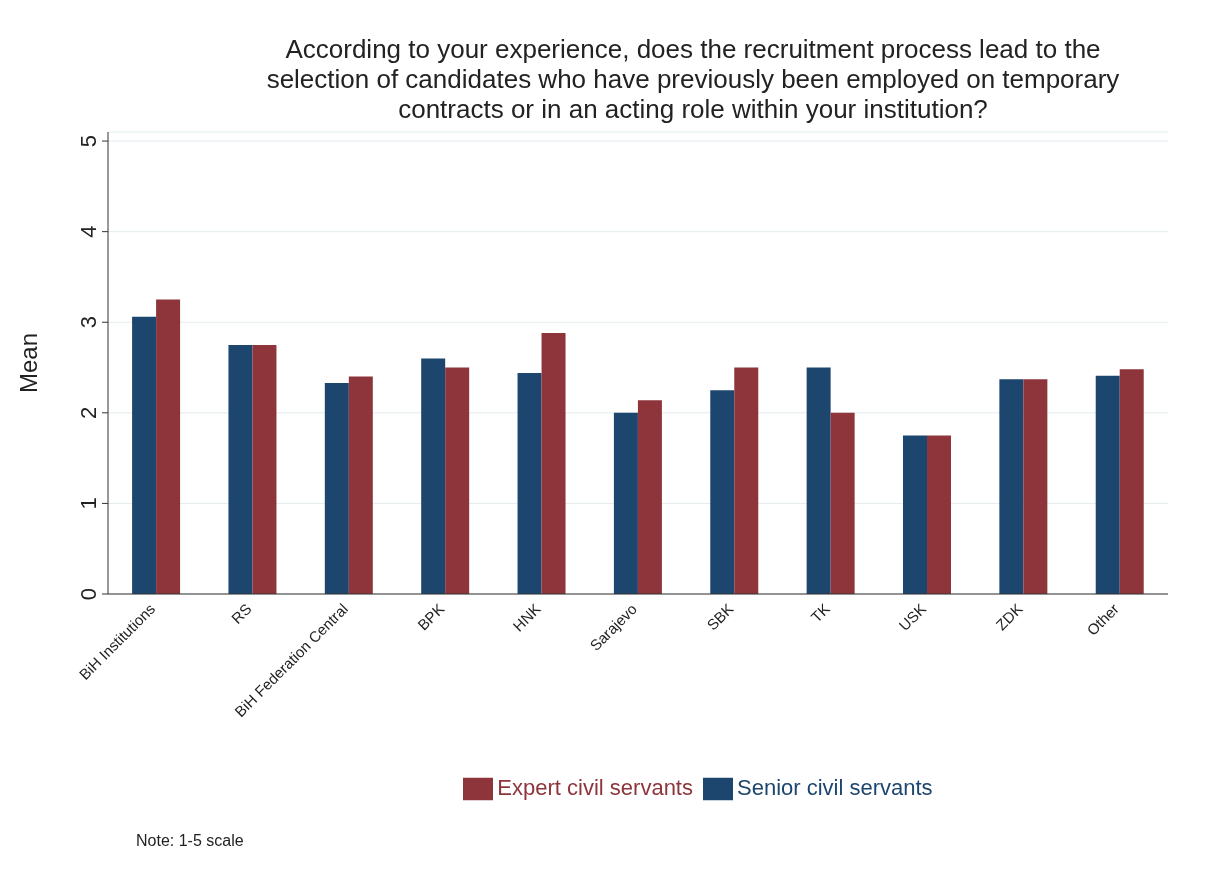  I want to click on legend-label: Expert civil servants, so click(595, 787).